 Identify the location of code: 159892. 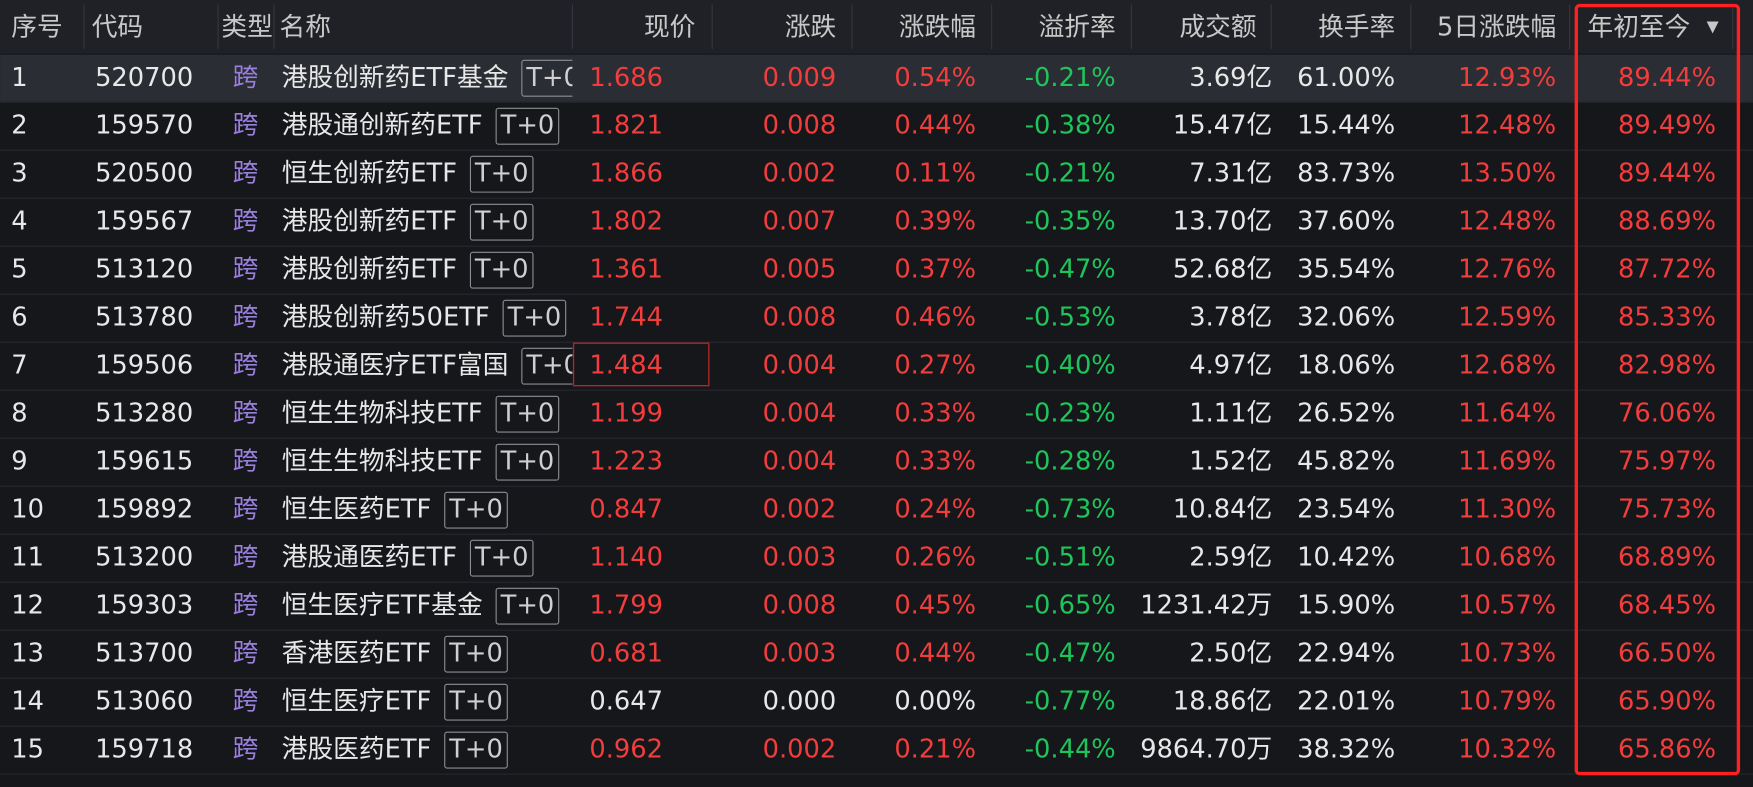
(144, 510).